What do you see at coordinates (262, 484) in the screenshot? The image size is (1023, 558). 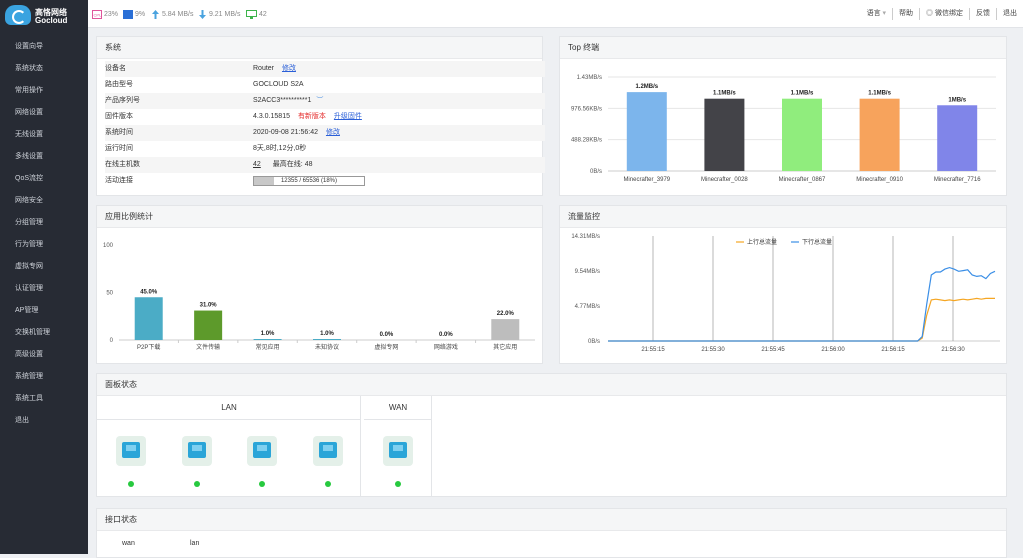 I see `lan-port-3-led` at bounding box center [262, 484].